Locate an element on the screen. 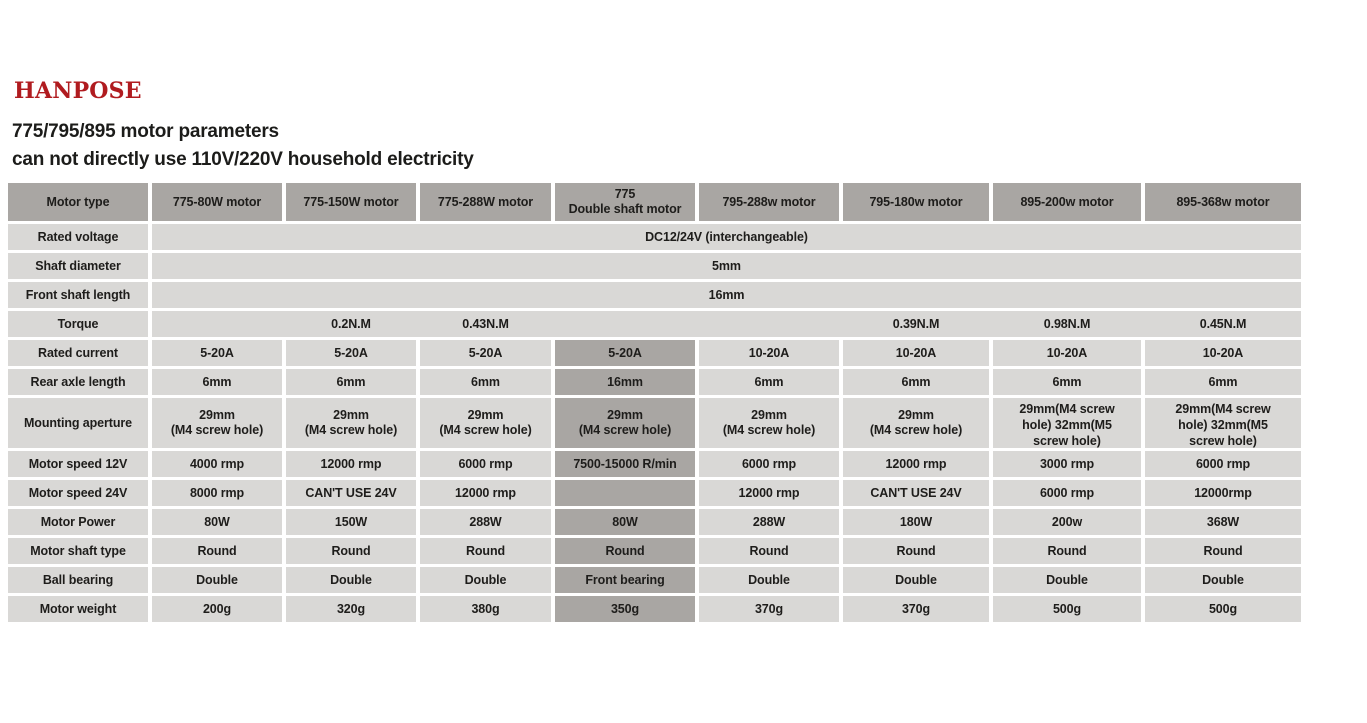  row-label: Motor shaft type is located at coordinates (78, 551).